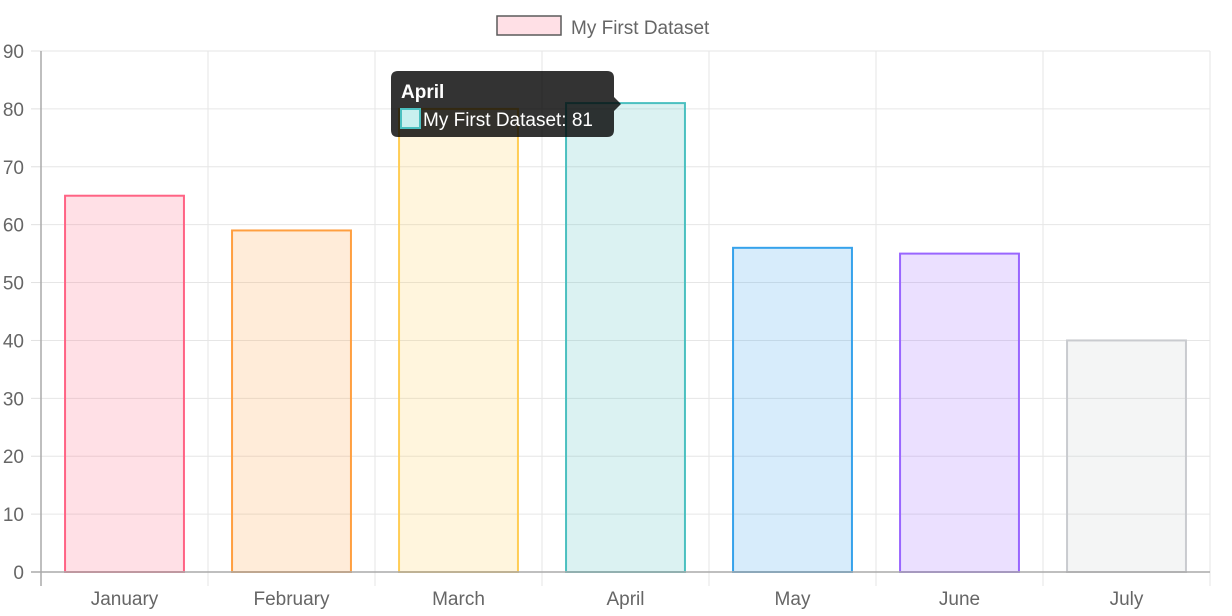 This screenshot has width=1232, height=616. I want to click on tooltip-box, so click(506, 104).